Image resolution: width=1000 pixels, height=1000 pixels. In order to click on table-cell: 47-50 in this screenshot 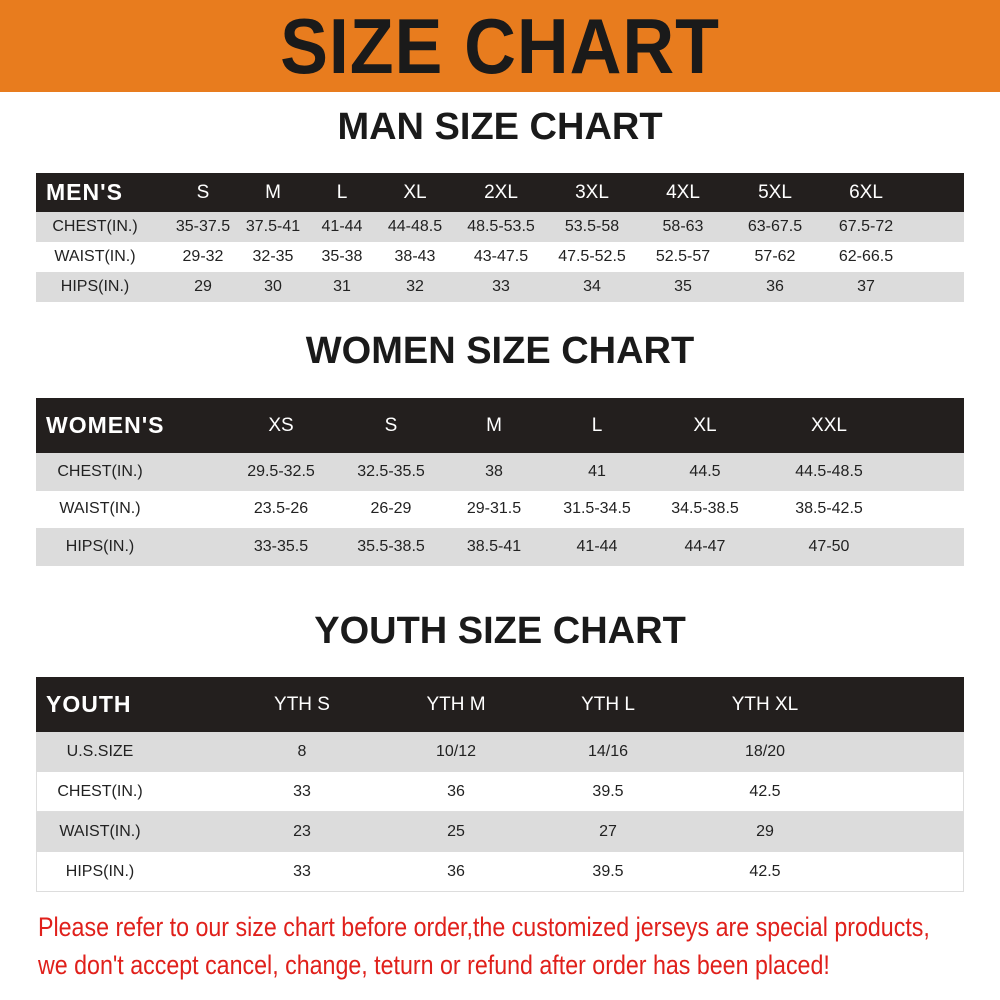, I will do `click(829, 546)`.